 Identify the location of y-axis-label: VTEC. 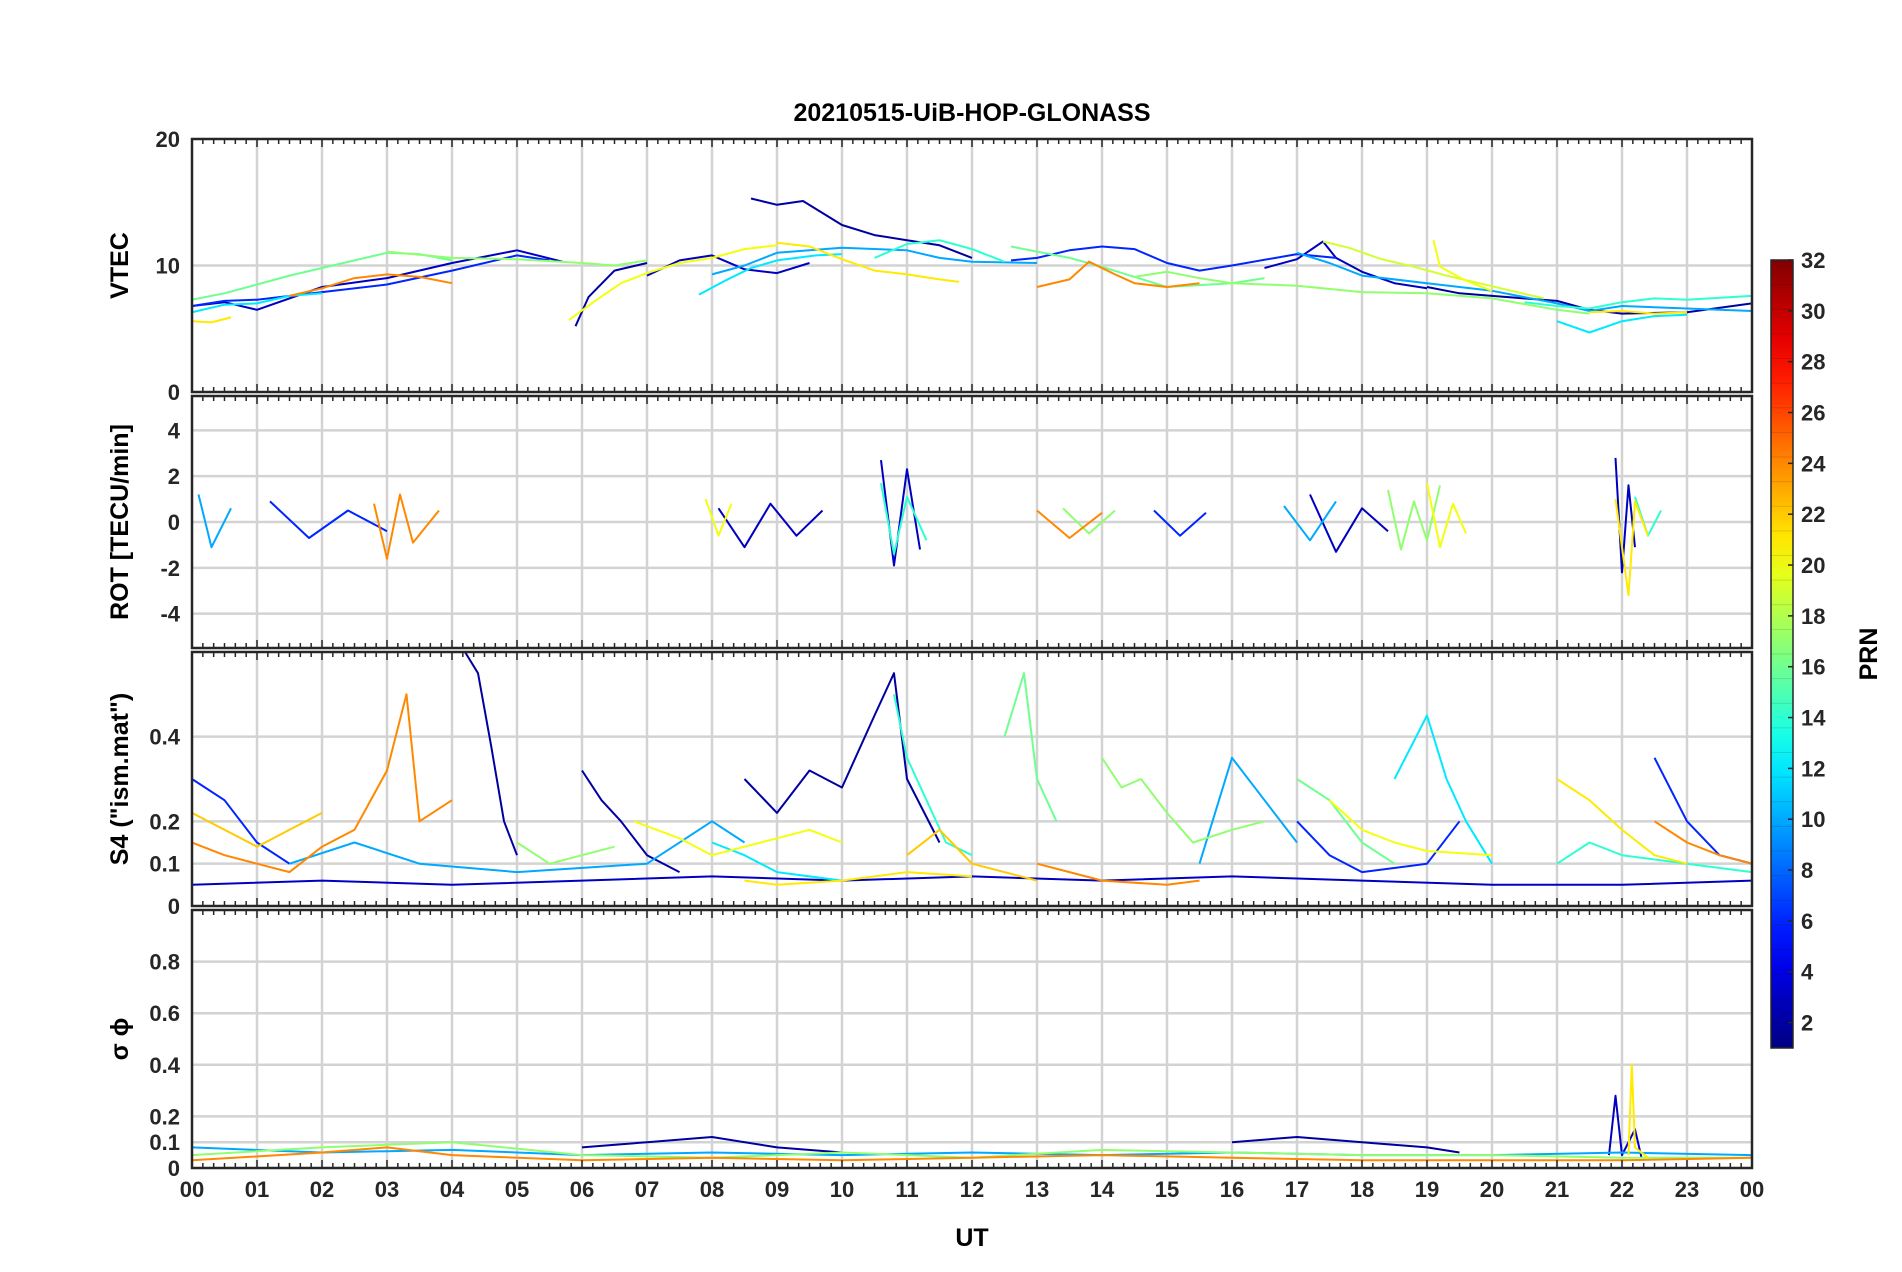
(120, 265).